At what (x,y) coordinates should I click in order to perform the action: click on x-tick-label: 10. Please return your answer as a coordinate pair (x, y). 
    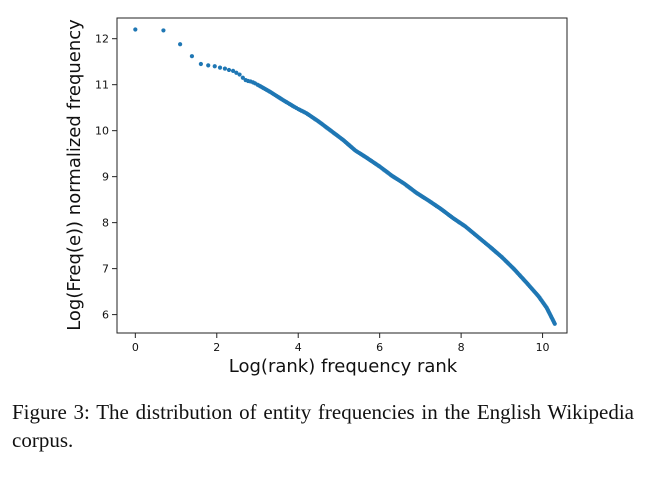
    Looking at the image, I should click on (543, 347).